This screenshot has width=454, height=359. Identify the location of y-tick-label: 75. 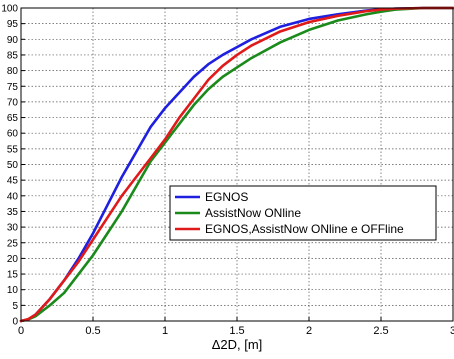
(13, 87).